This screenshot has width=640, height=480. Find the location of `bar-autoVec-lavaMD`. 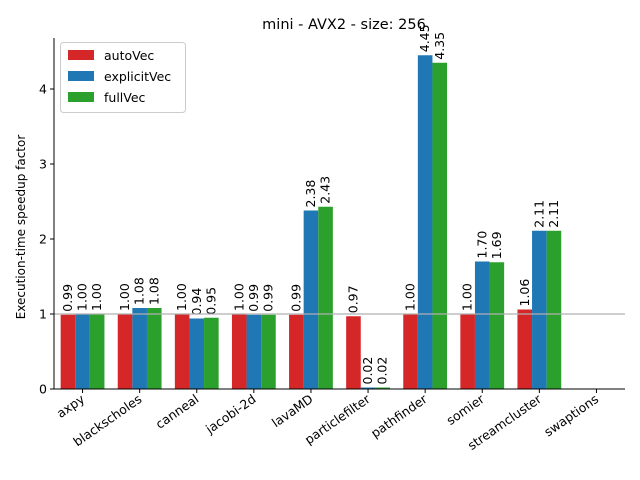

bar-autoVec-lavaMD is located at coordinates (296, 351).